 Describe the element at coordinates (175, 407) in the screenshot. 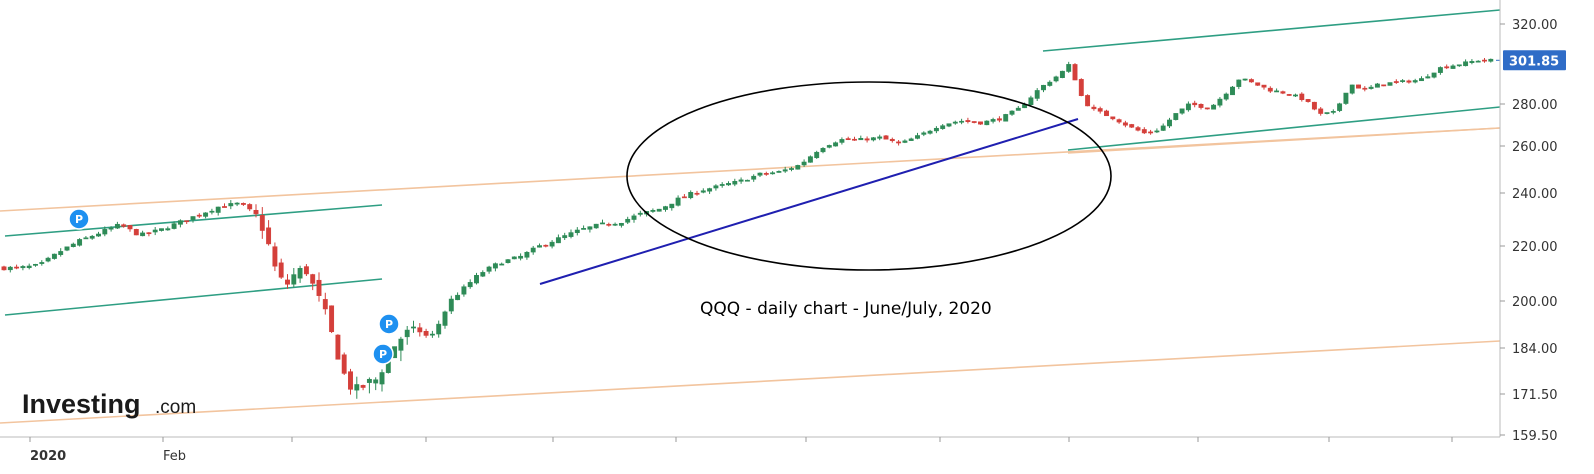

I see `logo-suffix: .com` at that location.